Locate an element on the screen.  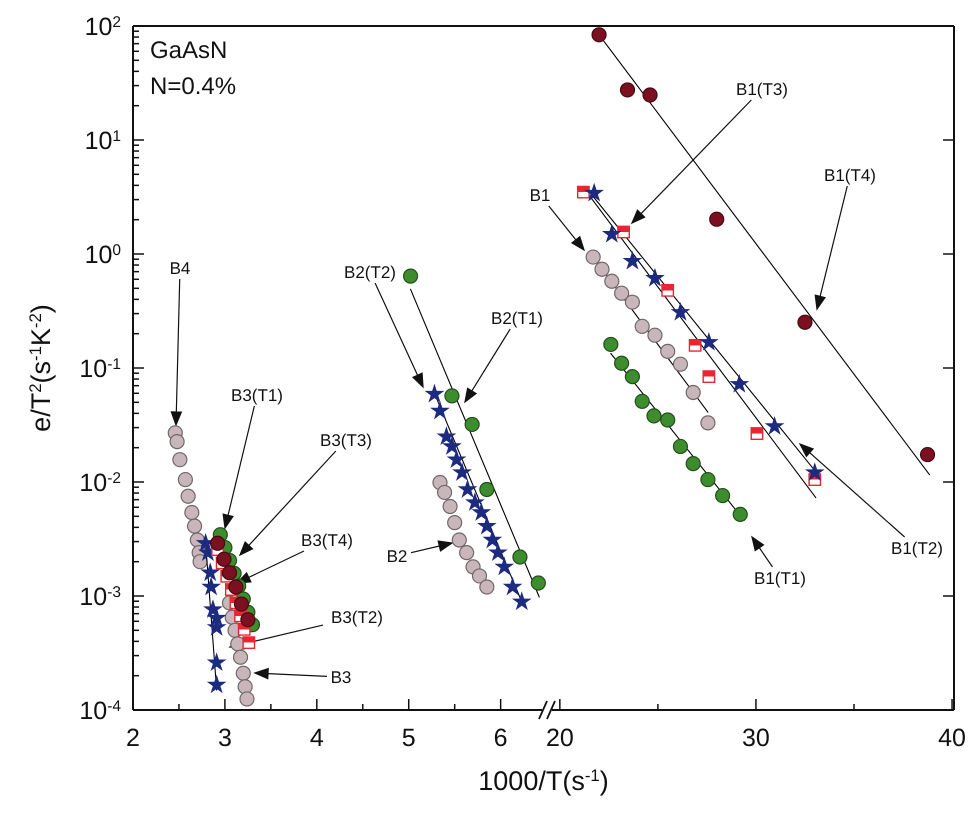
annotation: B3(T3) is located at coordinates (346, 440).